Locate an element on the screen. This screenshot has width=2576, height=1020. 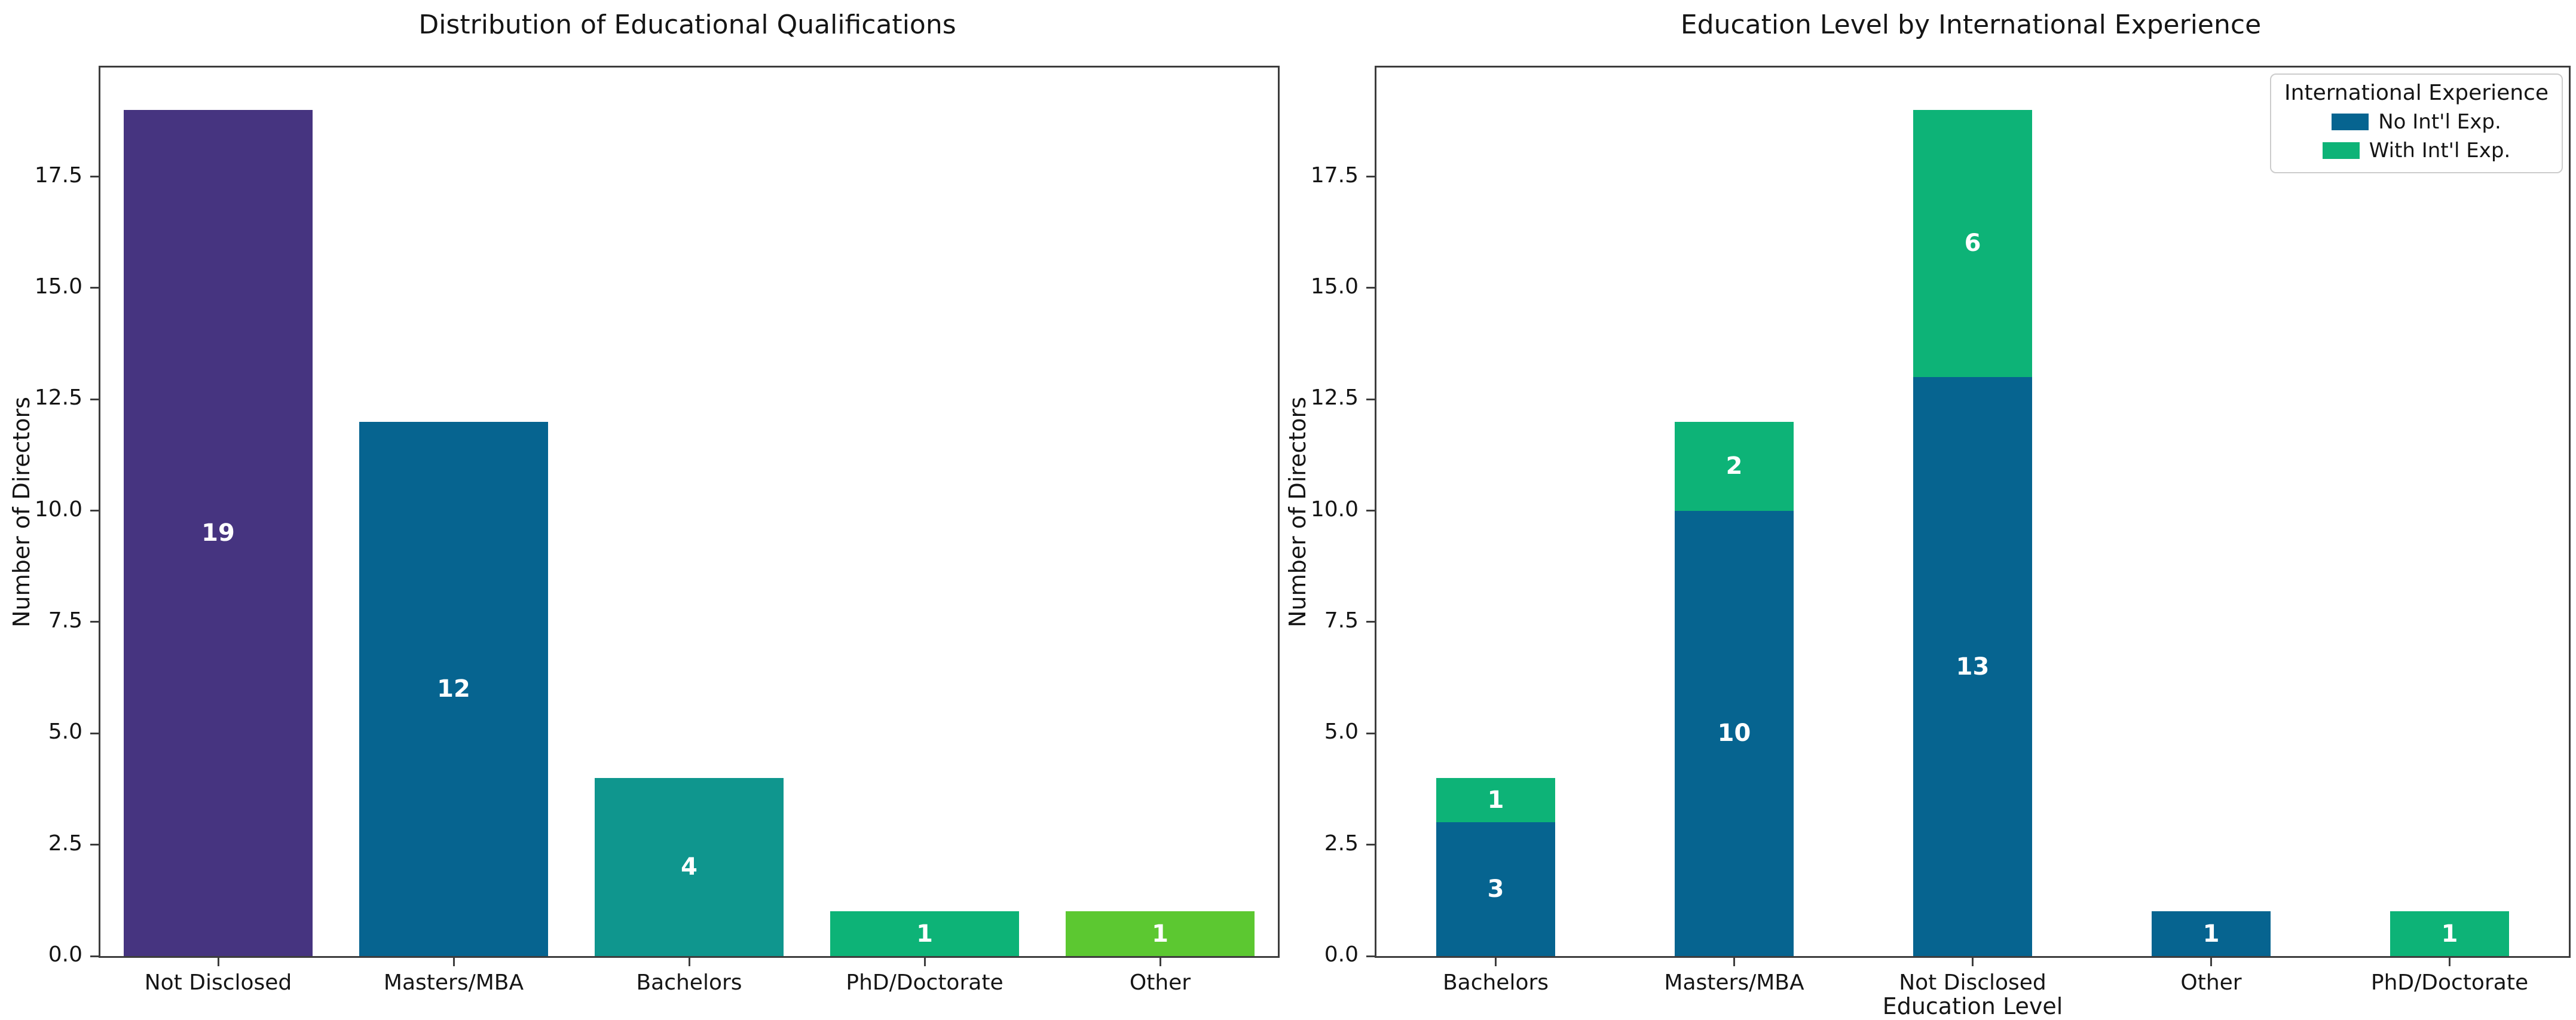
bar-segment-bachelors-no-int-l-exp is located at coordinates (1496, 889).